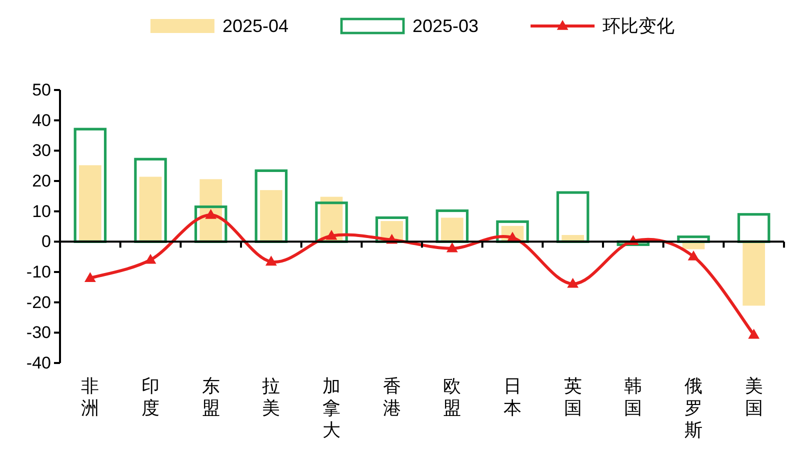  I want to click on legend-label: 2025-04, so click(255, 26).